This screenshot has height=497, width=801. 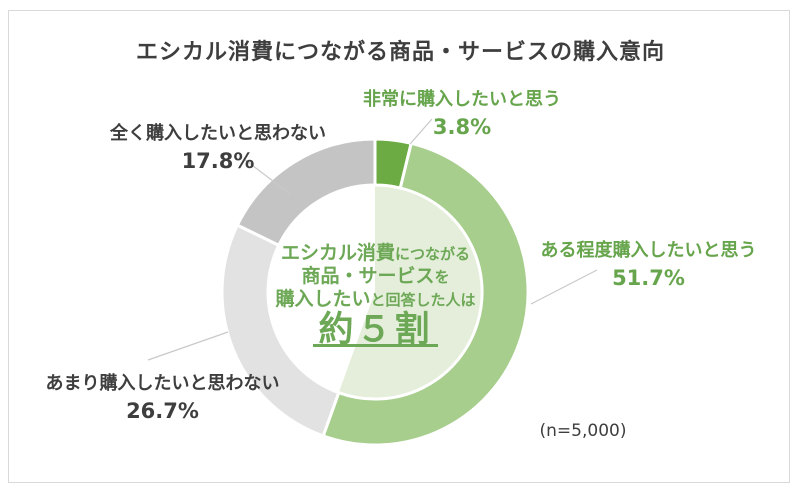 I want to click on center-headline: 約５割, so click(x=375, y=330).